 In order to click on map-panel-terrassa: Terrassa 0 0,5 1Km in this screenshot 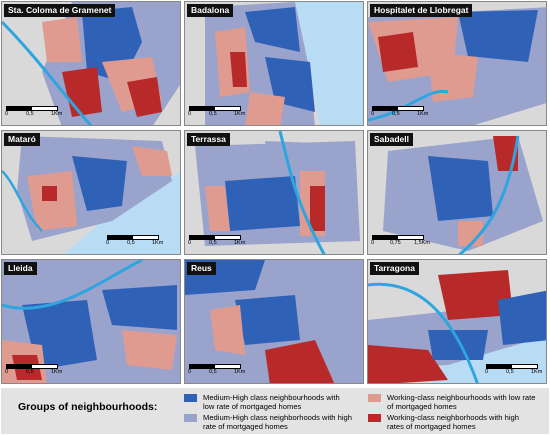, I will do `click(274, 192)`.